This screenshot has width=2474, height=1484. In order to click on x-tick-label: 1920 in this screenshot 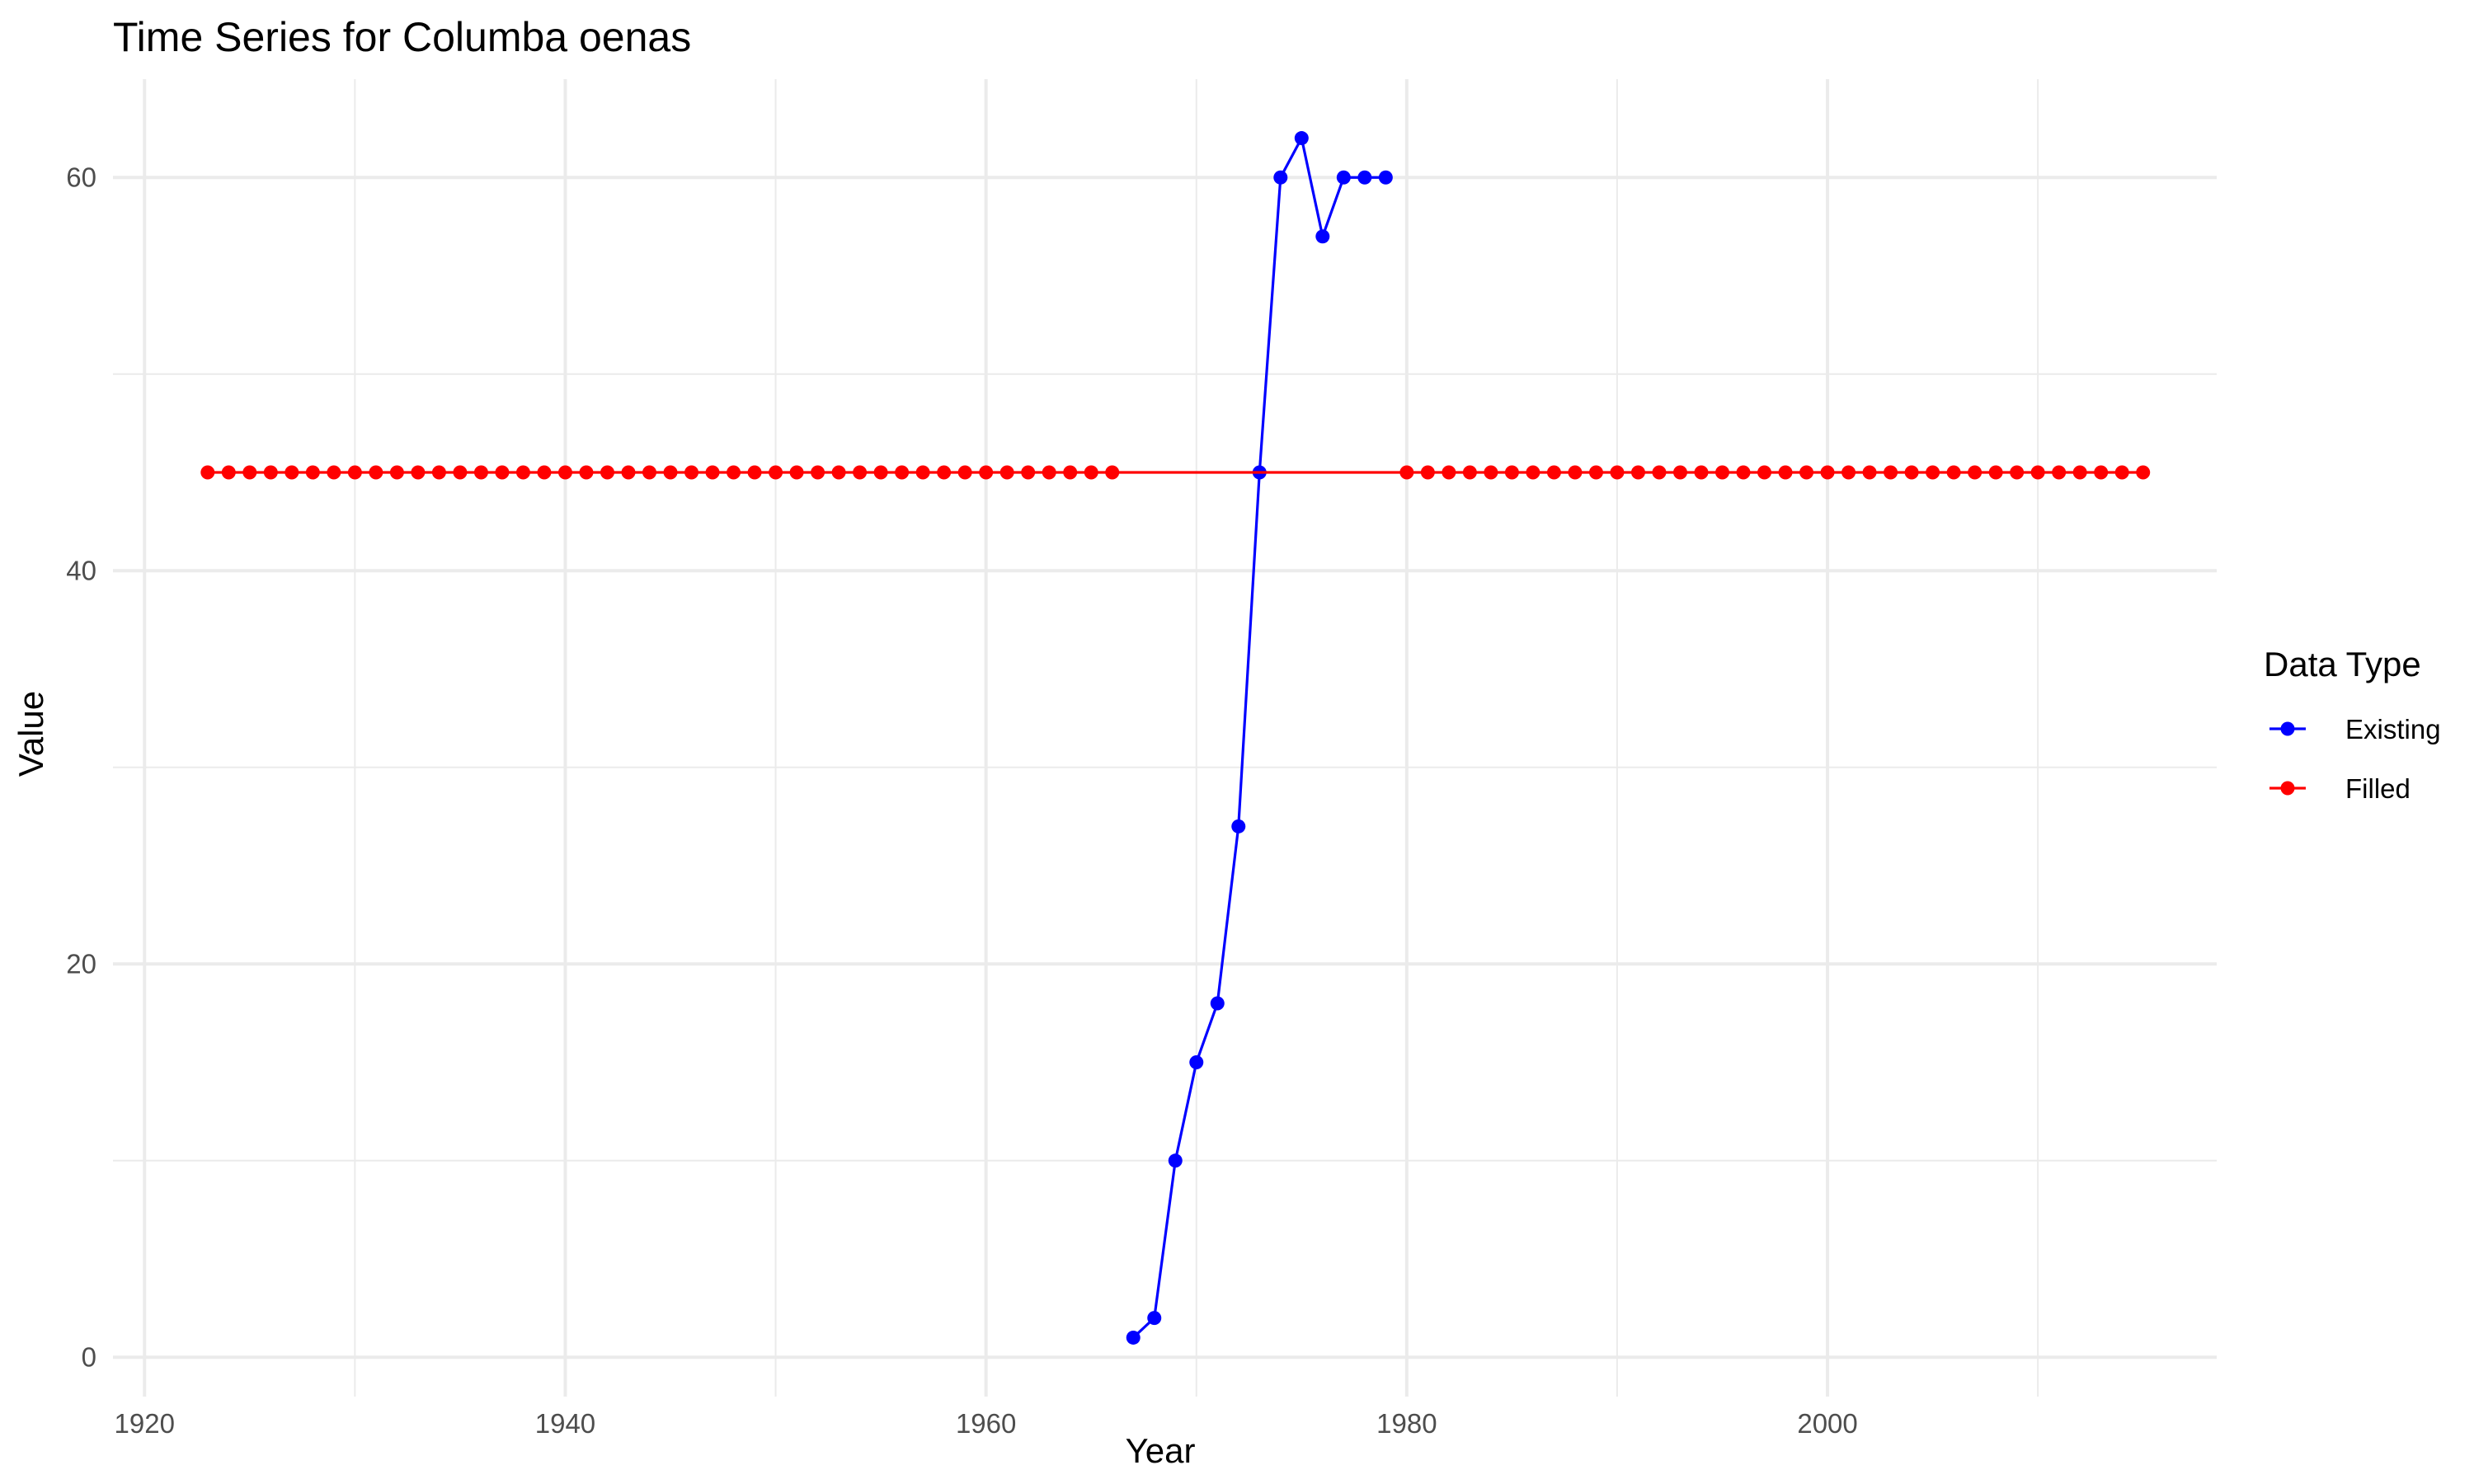, I will do `click(145, 1423)`.